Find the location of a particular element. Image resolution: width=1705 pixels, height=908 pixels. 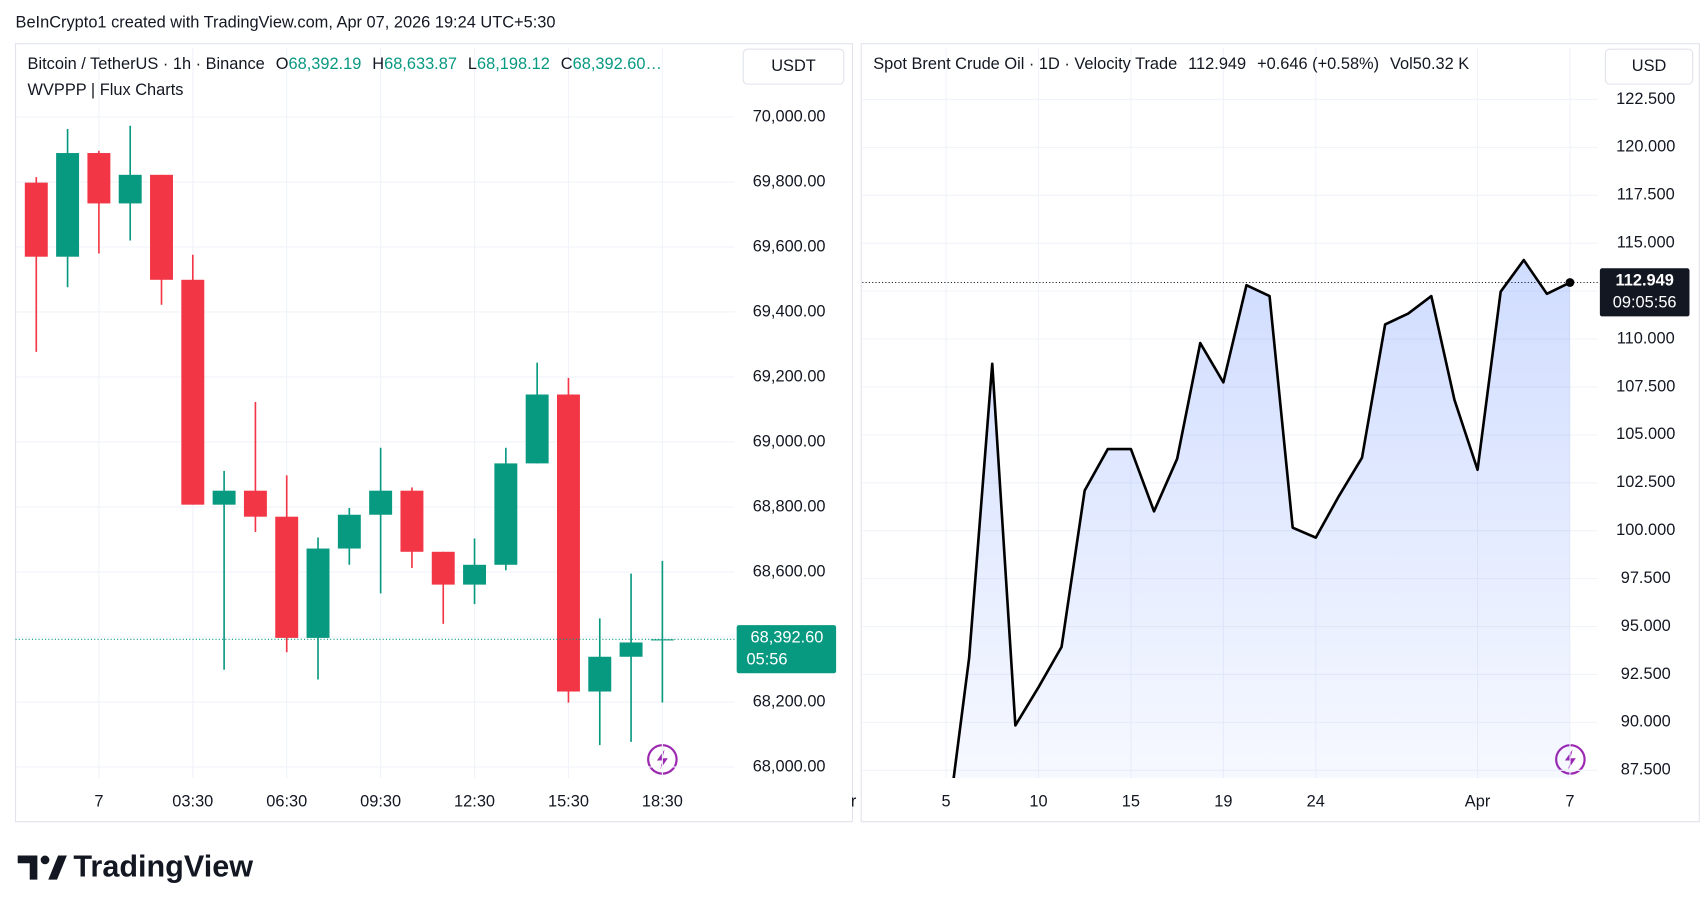

last-point is located at coordinates (1570, 282).